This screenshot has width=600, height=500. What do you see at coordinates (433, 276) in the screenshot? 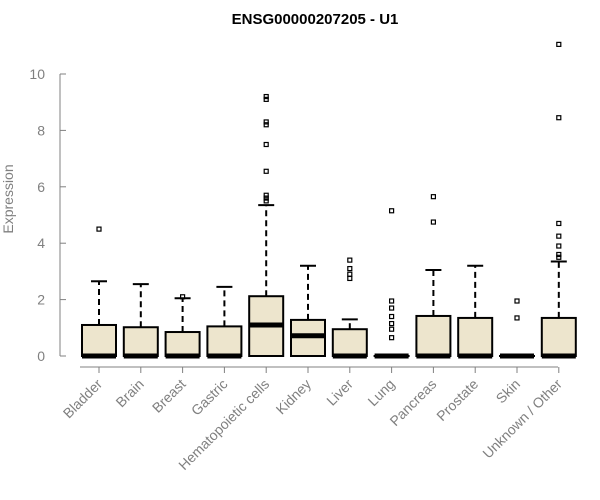
I see `box-pancreas` at bounding box center [433, 276].